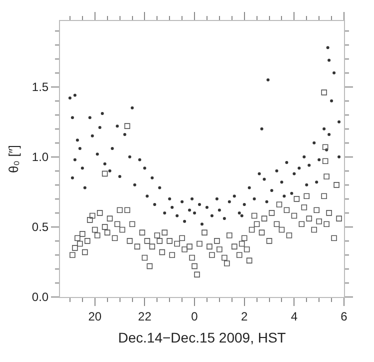 This screenshot has width=374, height=362. Describe the element at coordinates (294, 316) in the screenshot. I see `x-tick-label: 4` at that location.